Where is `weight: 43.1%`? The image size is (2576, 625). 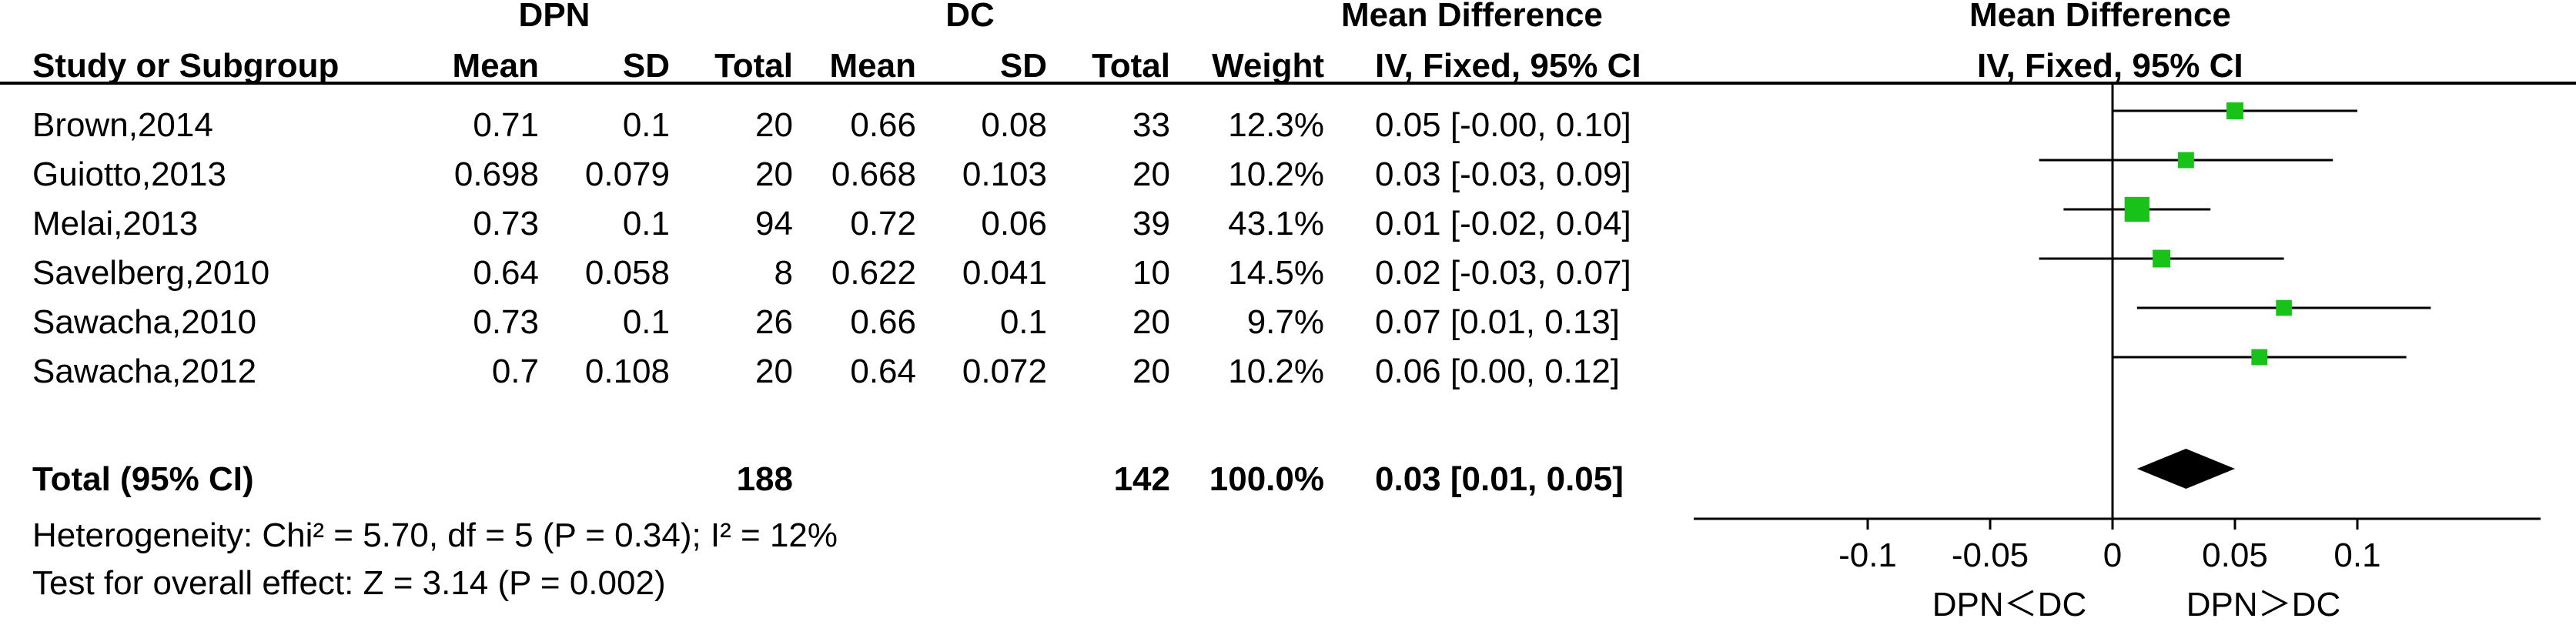
weight: 43.1% is located at coordinates (1276, 223).